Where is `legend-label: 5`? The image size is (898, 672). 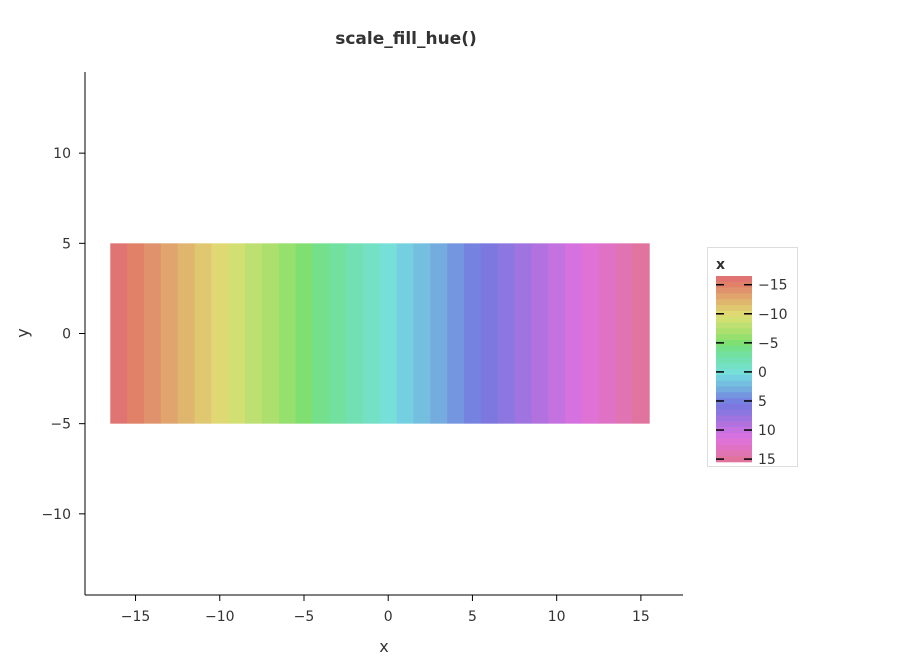
legend-label: 5 is located at coordinates (762, 402).